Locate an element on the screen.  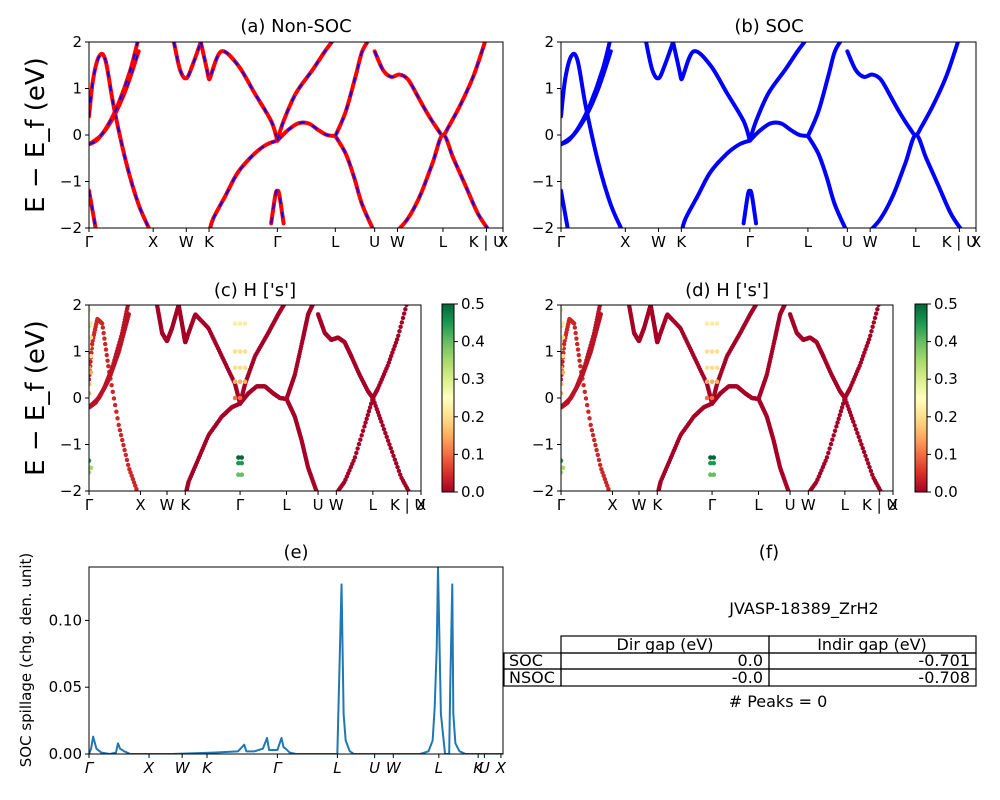
d-xtick-label: Γ is located at coordinates (561, 505).